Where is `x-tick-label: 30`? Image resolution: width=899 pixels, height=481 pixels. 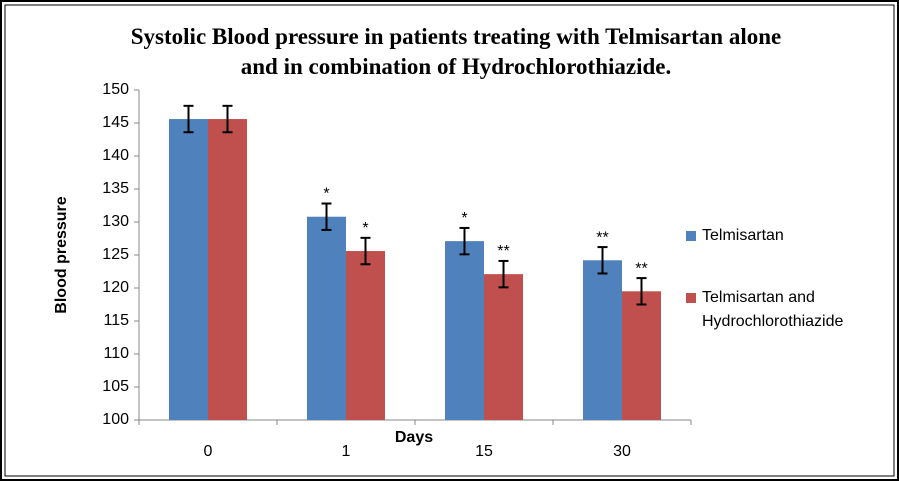 x-tick-label: 30 is located at coordinates (622, 451).